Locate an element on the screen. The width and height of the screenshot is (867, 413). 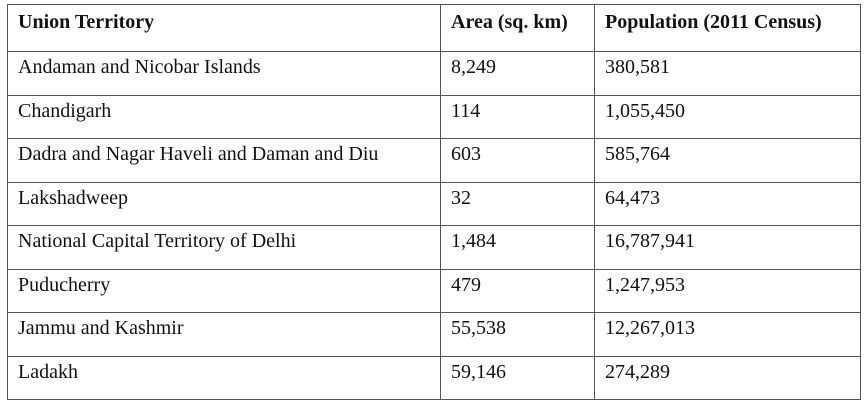
table-cell: 585,764 is located at coordinates (727, 160).